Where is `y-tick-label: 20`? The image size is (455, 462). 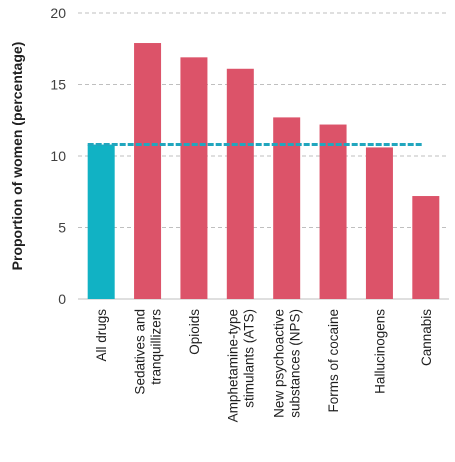
y-tick-label: 20 is located at coordinates (58, 13).